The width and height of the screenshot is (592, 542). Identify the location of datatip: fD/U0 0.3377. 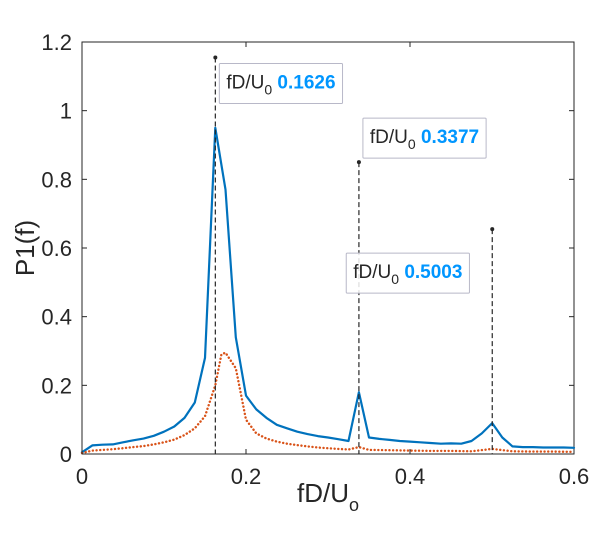
(424, 138).